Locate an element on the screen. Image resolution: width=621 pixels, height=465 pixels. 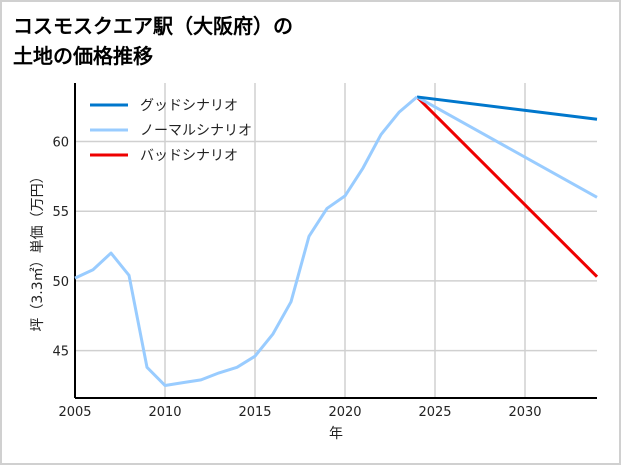
x-tick-label: 2005 is located at coordinates (74, 412).